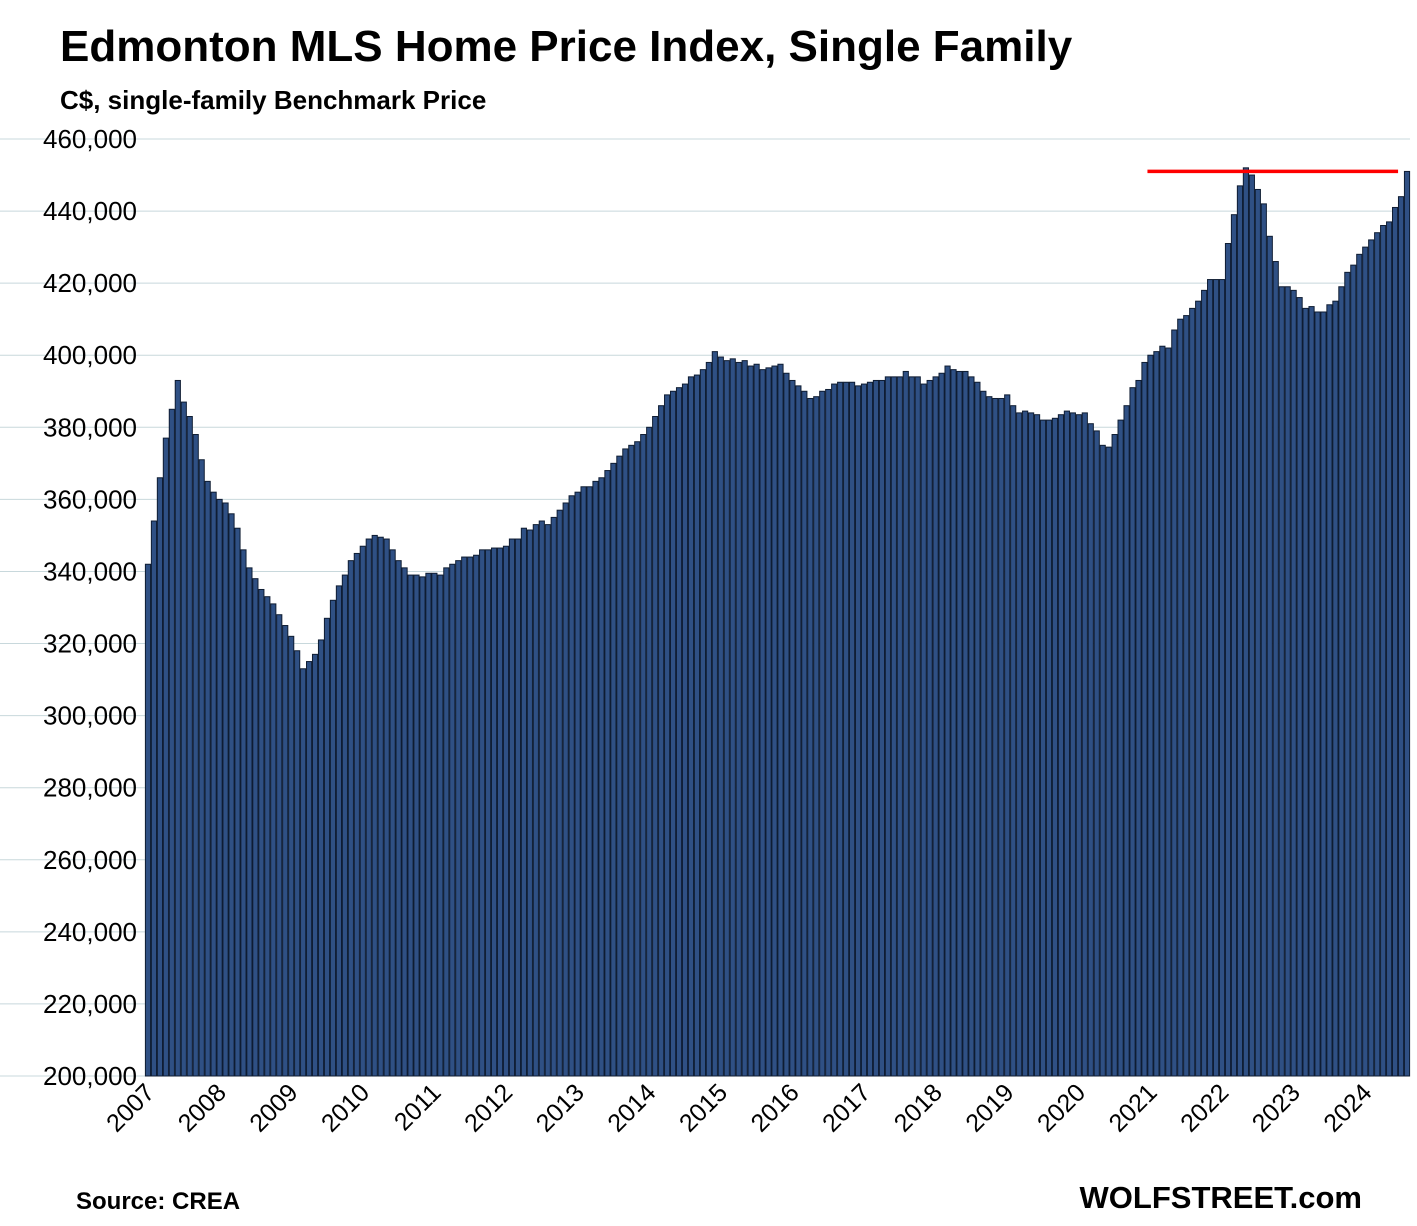  Describe the element at coordinates (631, 1107) in the screenshot. I see `x-tick-label: 2014` at that location.